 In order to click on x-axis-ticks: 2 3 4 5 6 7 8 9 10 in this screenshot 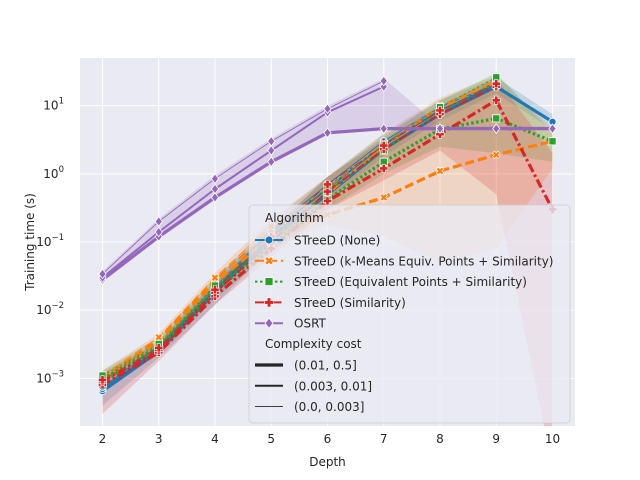, I will do `click(329, 439)`.